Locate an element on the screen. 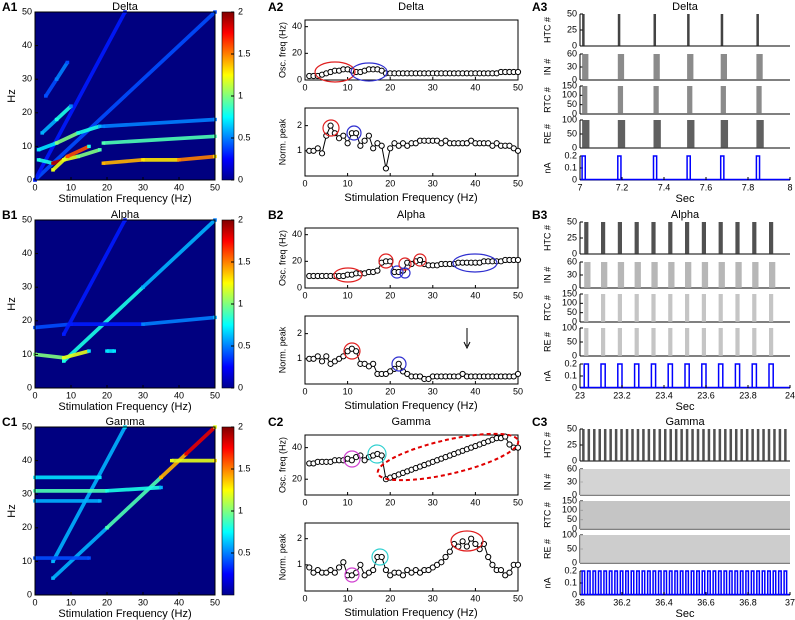 The image size is (795, 620). x-tick-label: 50 is located at coordinates (518, 295).